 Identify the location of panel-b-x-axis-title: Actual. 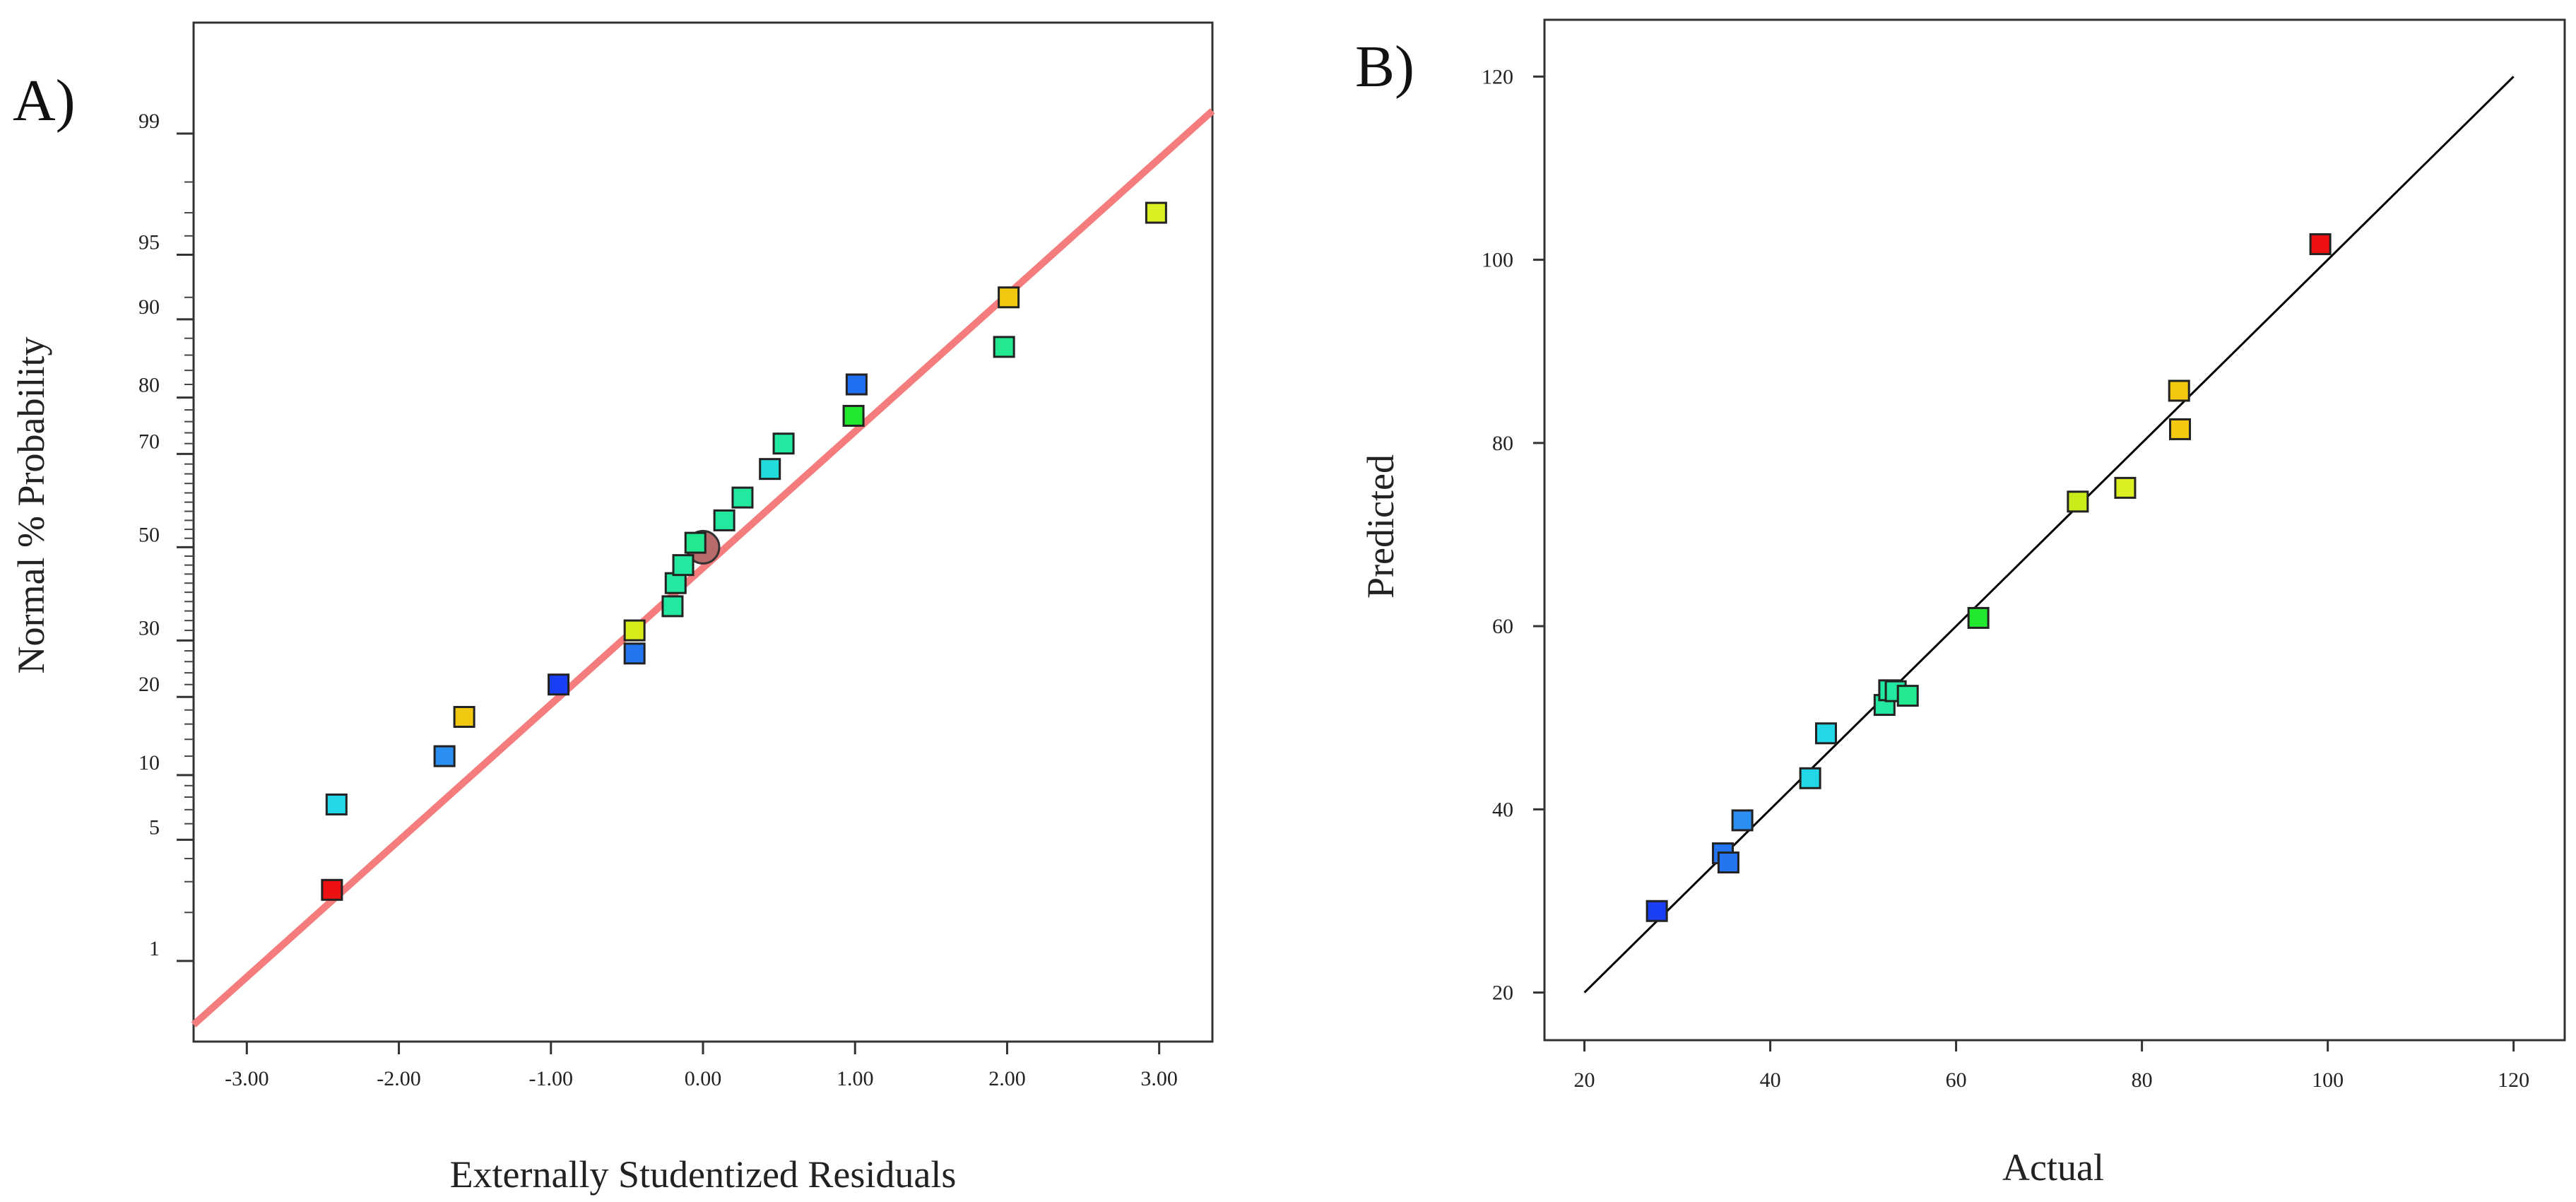
(2053, 1167).